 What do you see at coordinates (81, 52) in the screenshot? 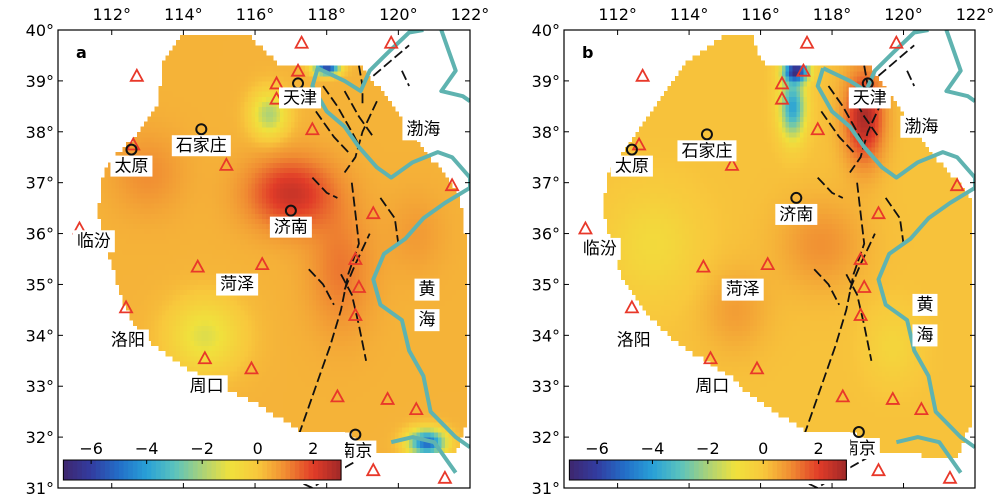
I see `panel-letter: a` at bounding box center [81, 52].